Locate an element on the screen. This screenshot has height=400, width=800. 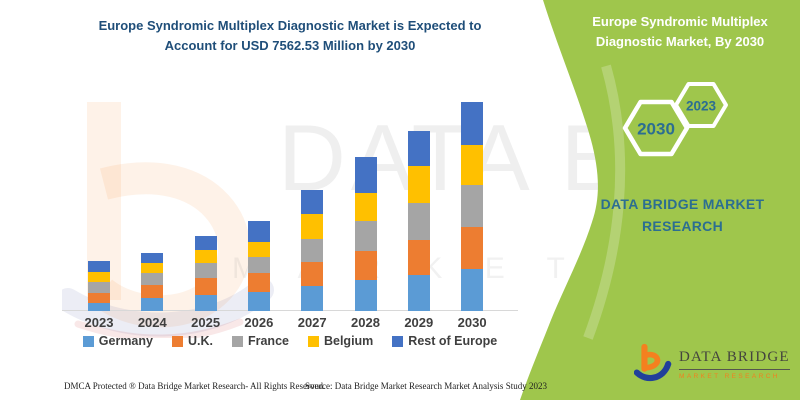
bar-2025-segment-germany is located at coordinates (205, 303).